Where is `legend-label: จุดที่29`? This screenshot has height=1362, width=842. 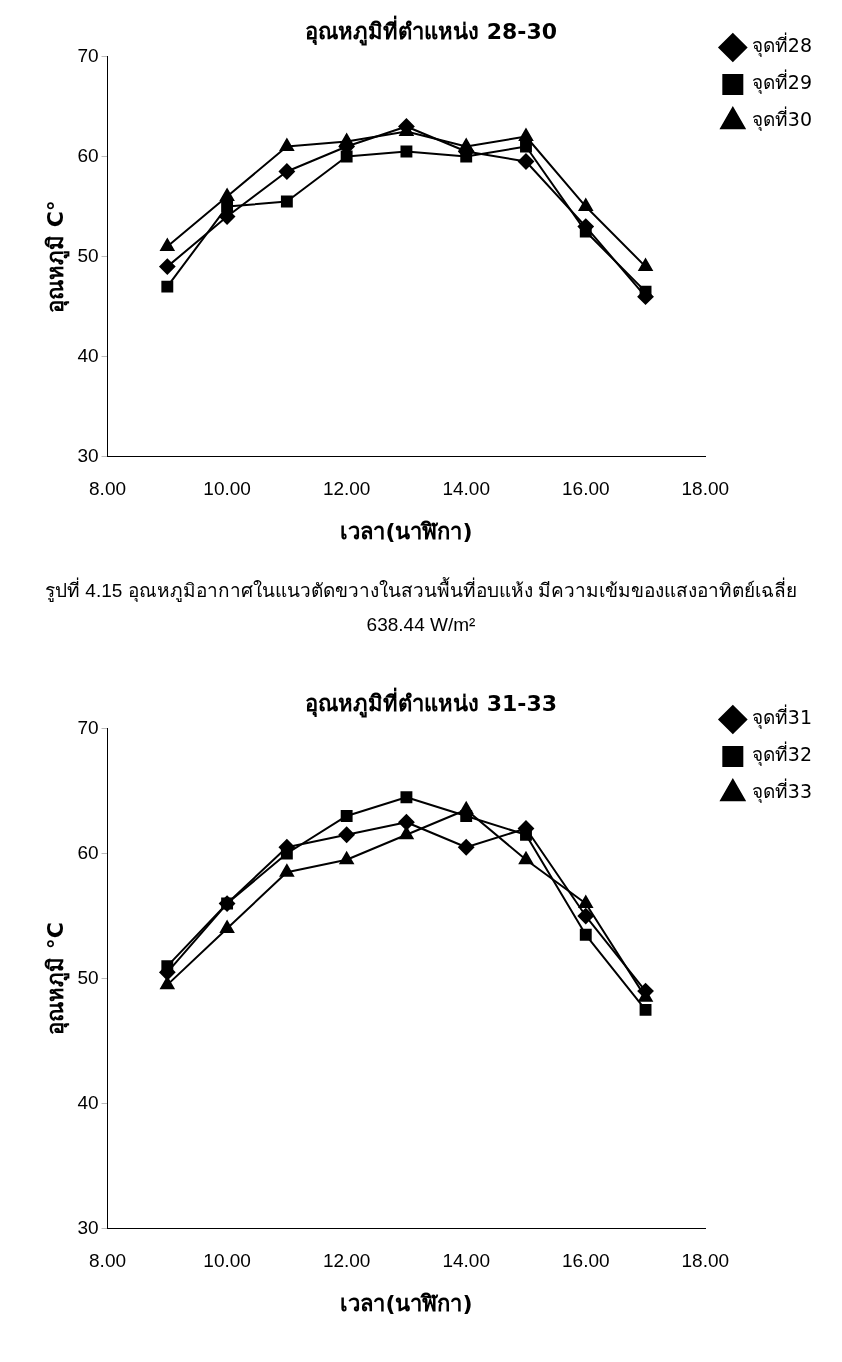
legend-label: จุดที่29 is located at coordinates (782, 82).